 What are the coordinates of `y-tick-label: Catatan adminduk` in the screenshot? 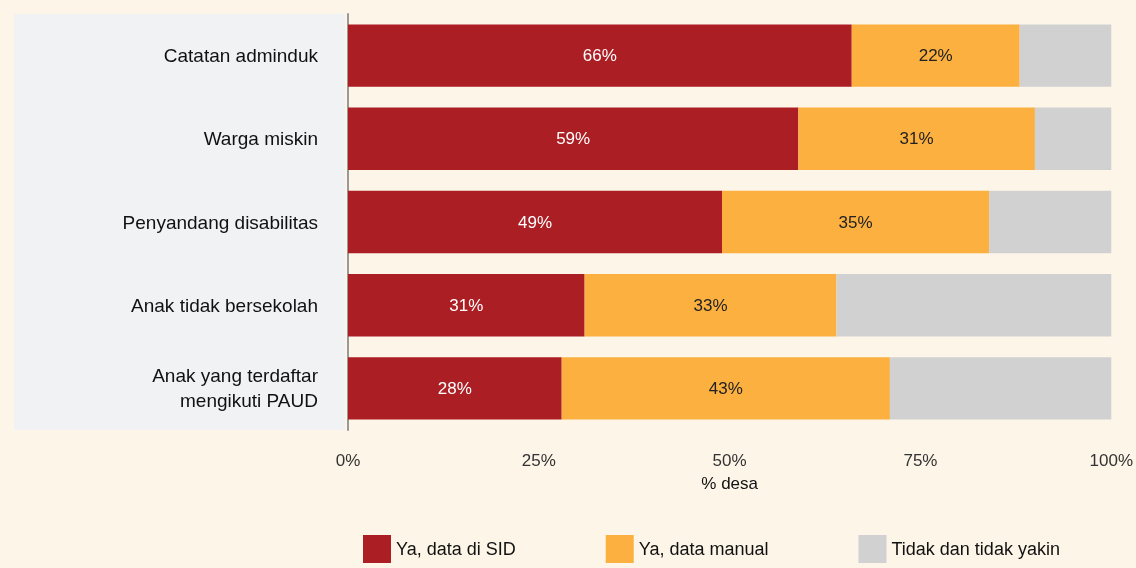 It's located at (241, 56).